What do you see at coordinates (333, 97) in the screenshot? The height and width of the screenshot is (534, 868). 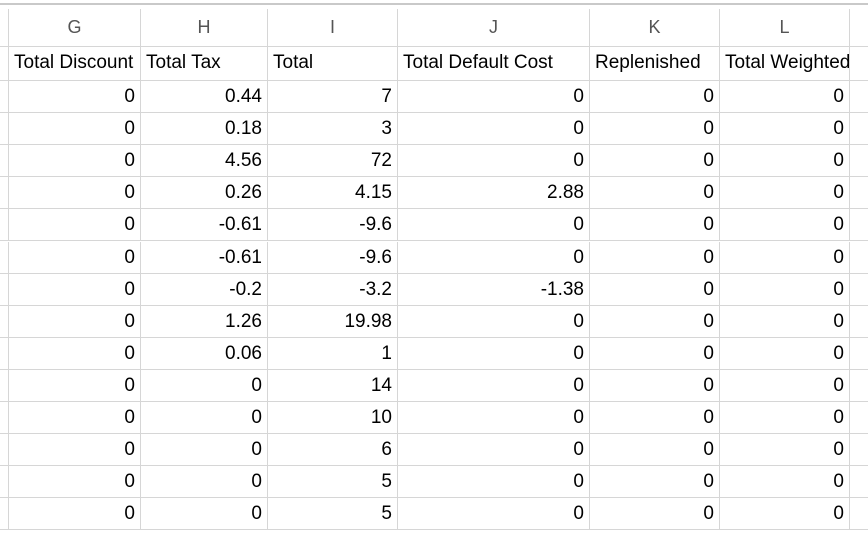 I see `cell: 7` at bounding box center [333, 97].